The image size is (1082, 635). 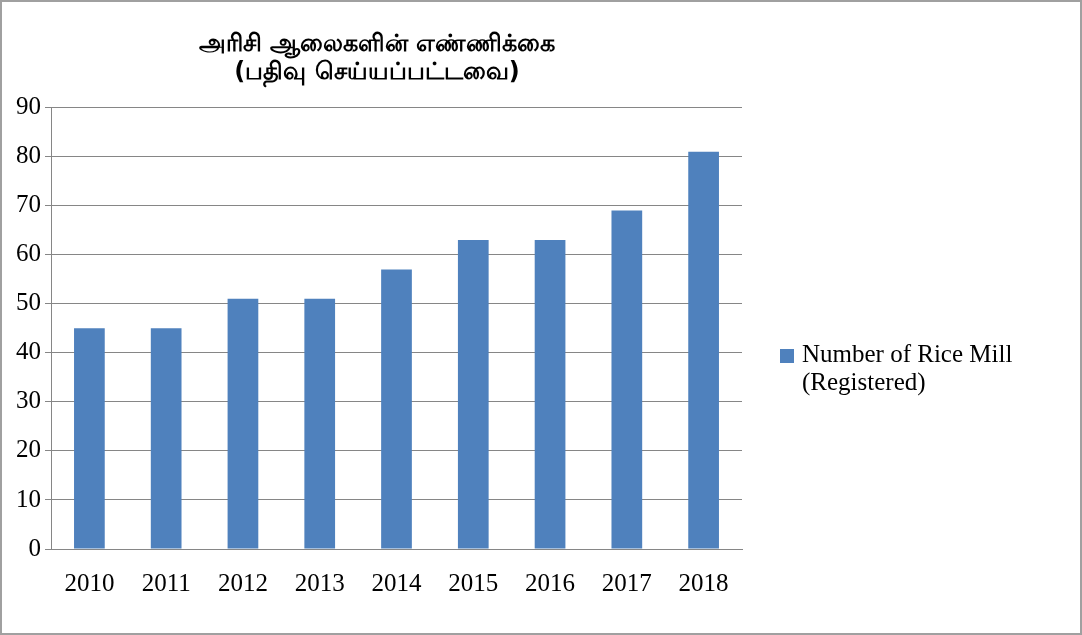 What do you see at coordinates (28, 400) in the screenshot?
I see `y-tick-label: 30` at bounding box center [28, 400].